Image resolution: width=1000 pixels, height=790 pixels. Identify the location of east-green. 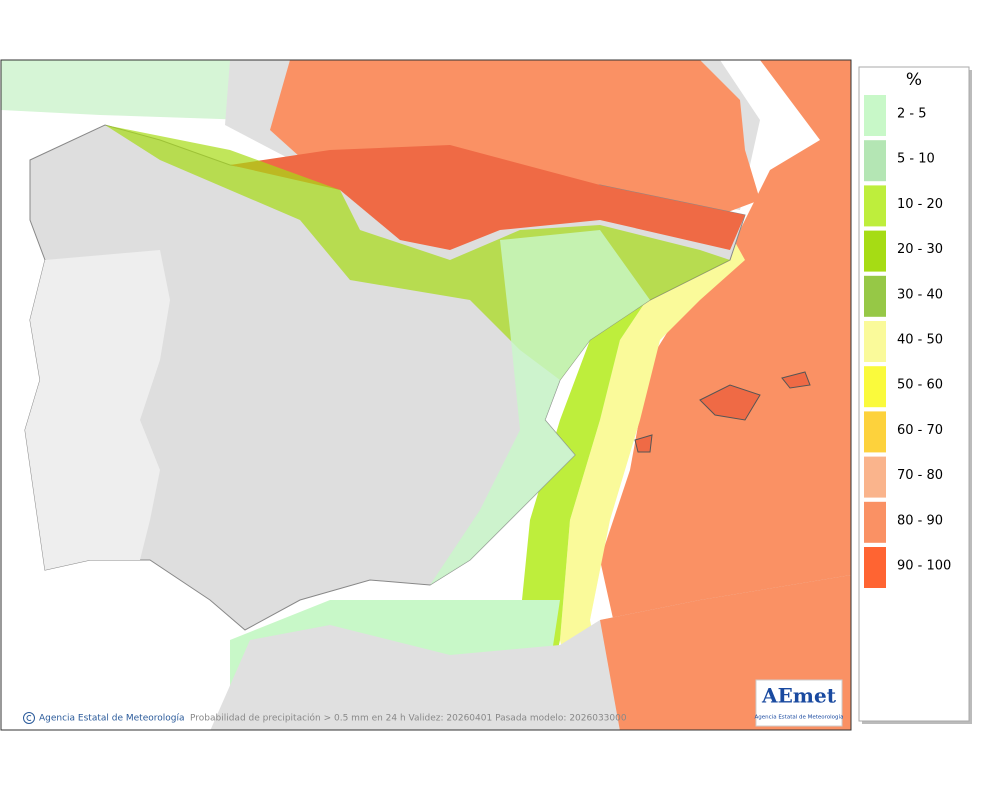
(540, 407).